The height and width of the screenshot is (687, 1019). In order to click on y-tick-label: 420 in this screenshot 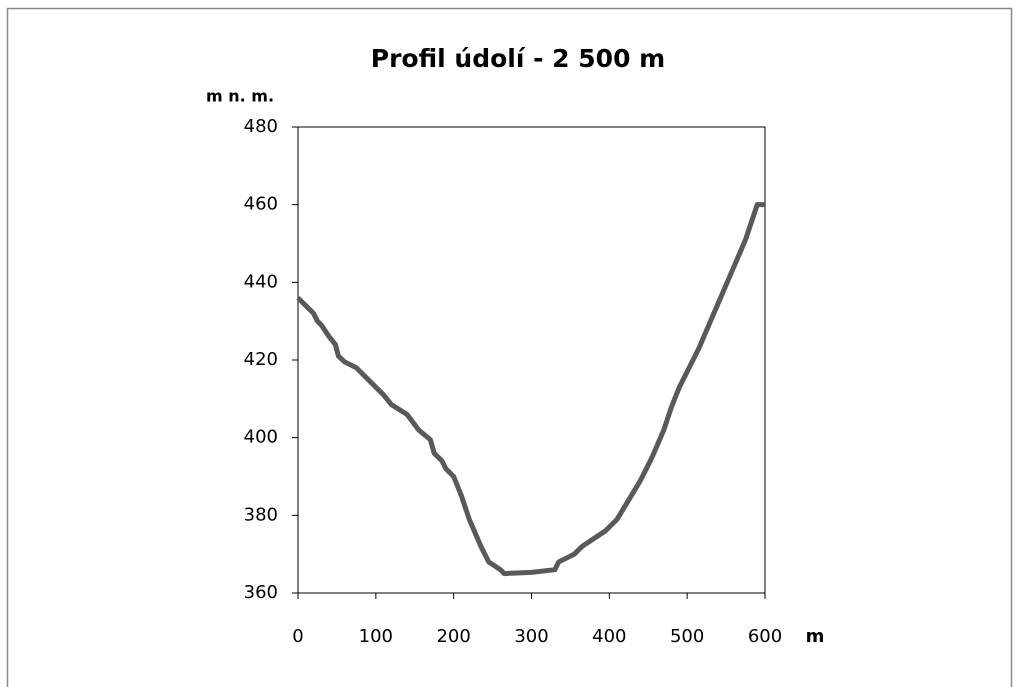, I will do `click(261, 359)`.